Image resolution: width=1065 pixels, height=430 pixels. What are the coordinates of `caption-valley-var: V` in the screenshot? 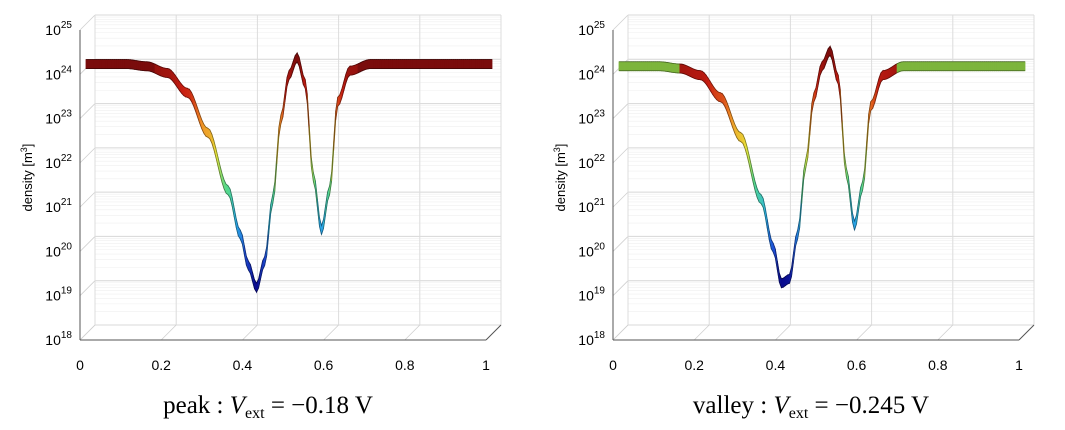 It's located at (781, 405).